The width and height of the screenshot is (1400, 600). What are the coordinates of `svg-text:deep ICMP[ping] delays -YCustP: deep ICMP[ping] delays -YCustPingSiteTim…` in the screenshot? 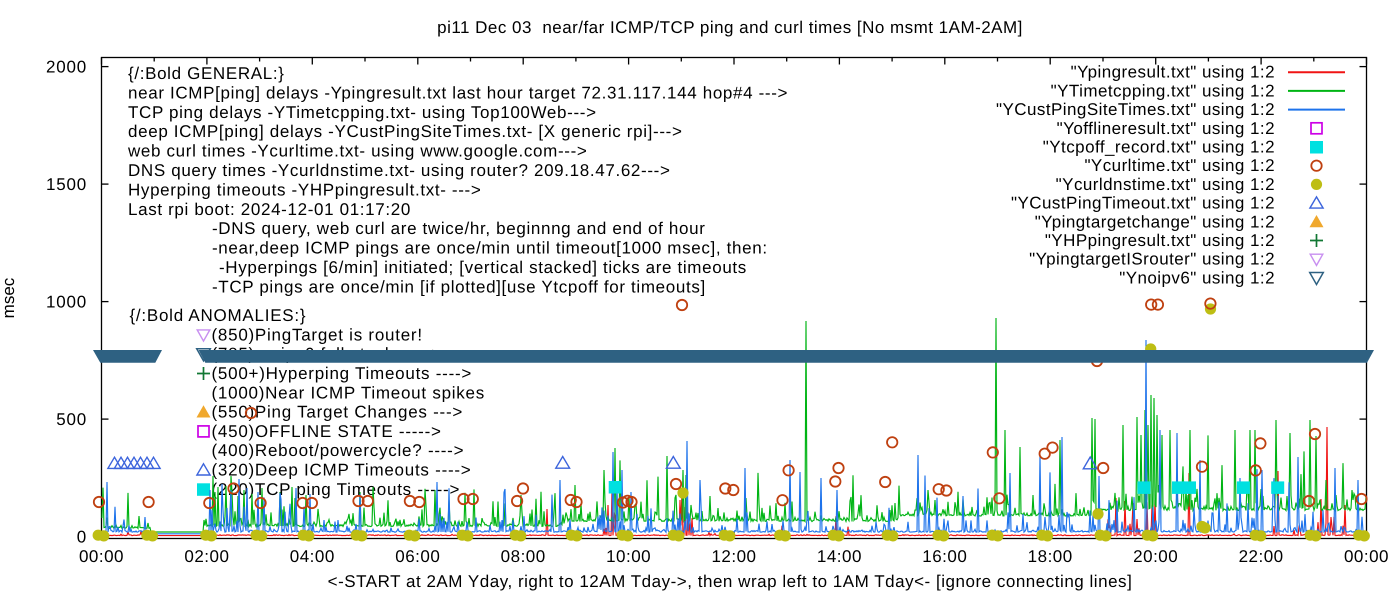 It's located at (405, 131).